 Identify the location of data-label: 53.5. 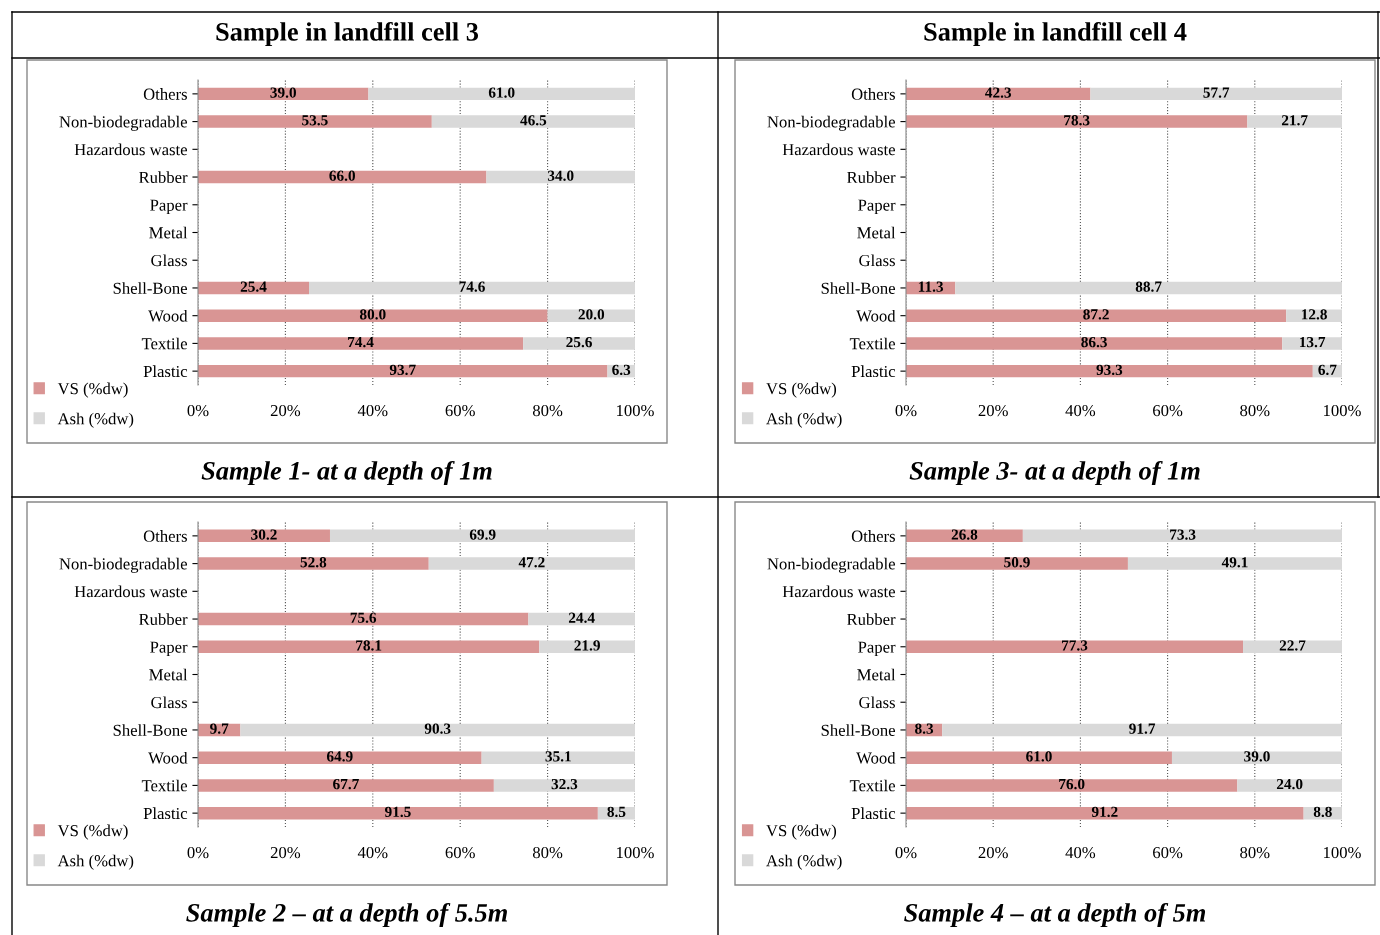
(315, 120).